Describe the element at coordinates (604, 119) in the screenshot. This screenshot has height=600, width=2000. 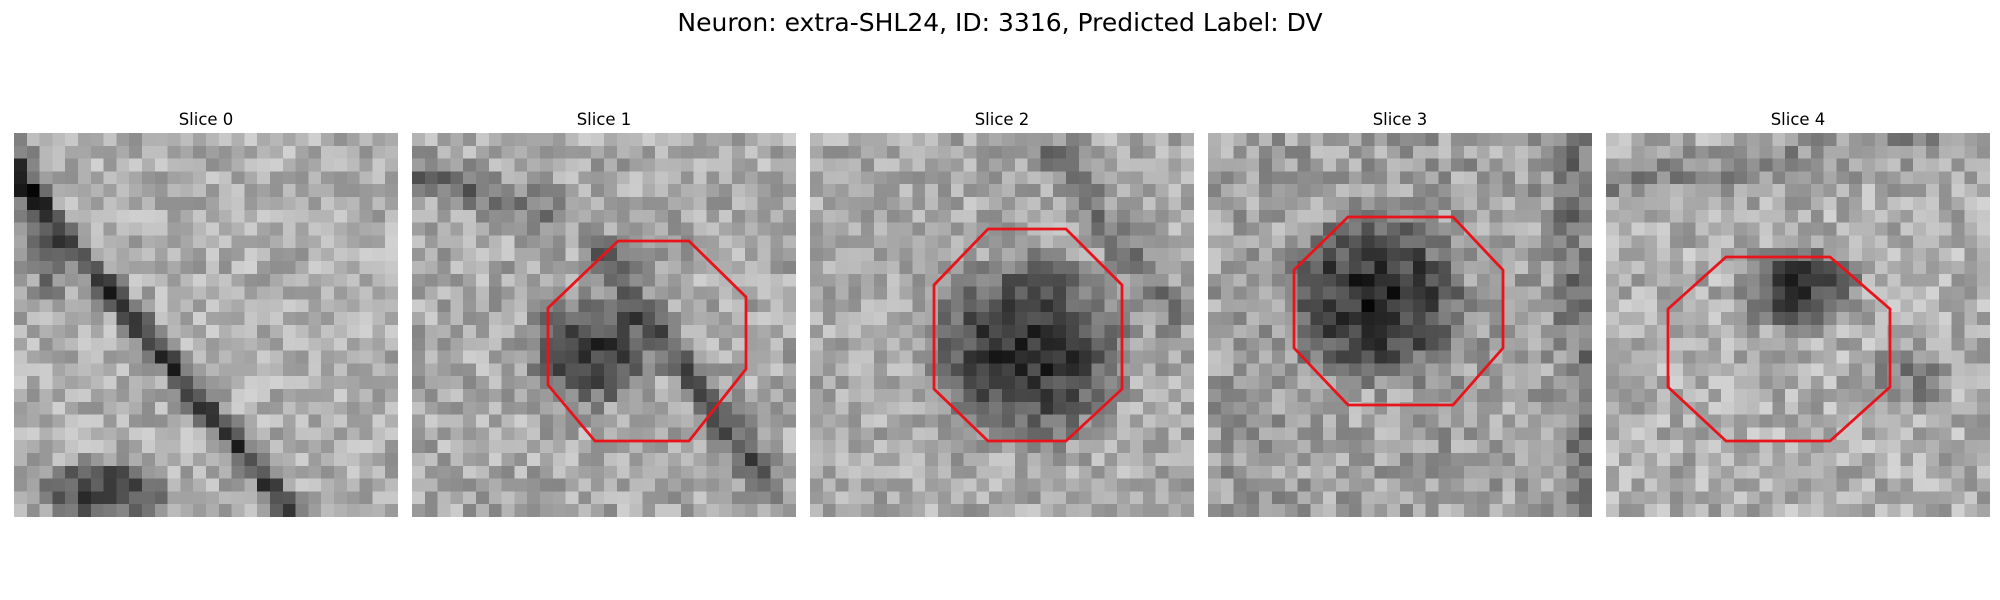
I see `slice-title-1: Slice 1` at that location.